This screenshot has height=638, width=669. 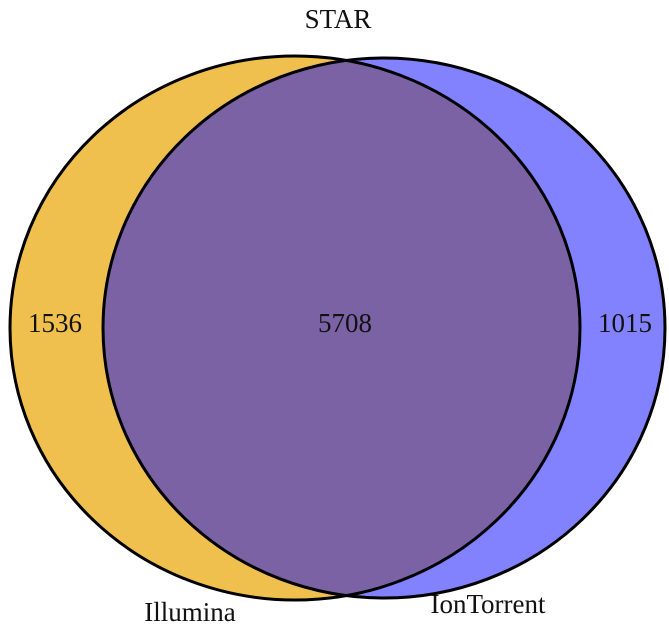 What do you see at coordinates (488, 604) in the screenshot?
I see `set-label: IonTorrent` at bounding box center [488, 604].